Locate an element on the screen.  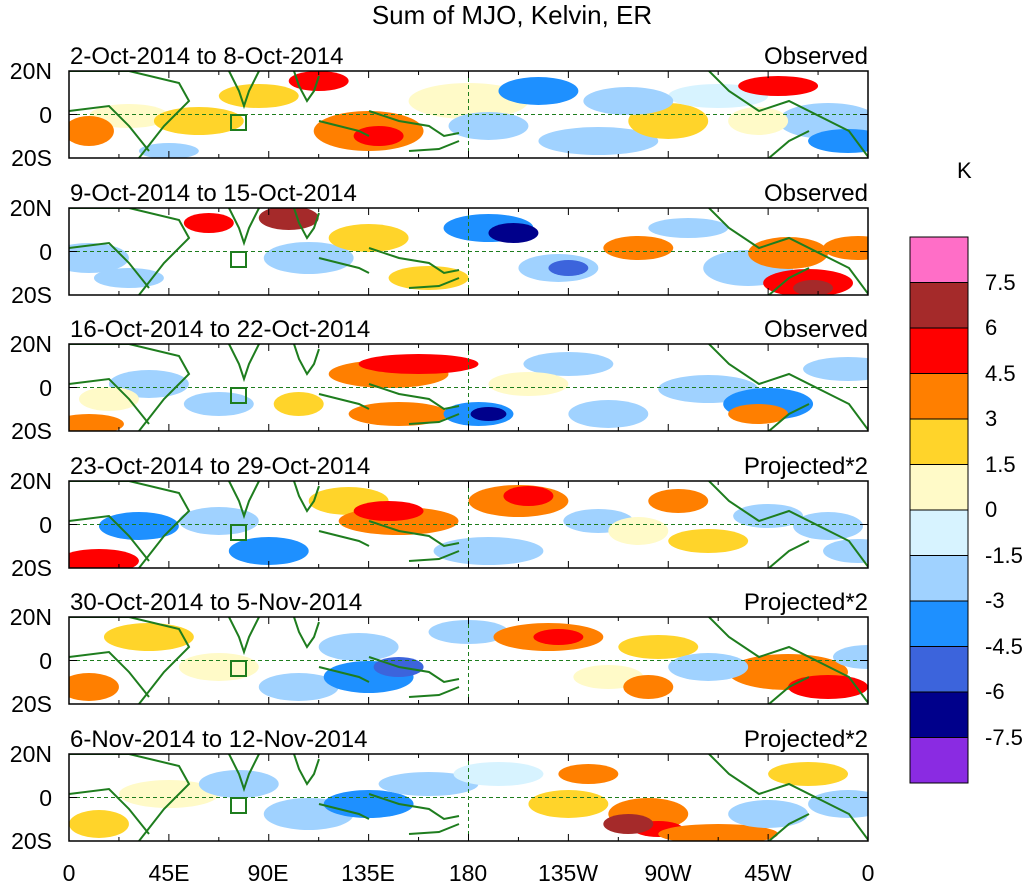
colorbar-label: 6 is located at coordinates (991, 327).